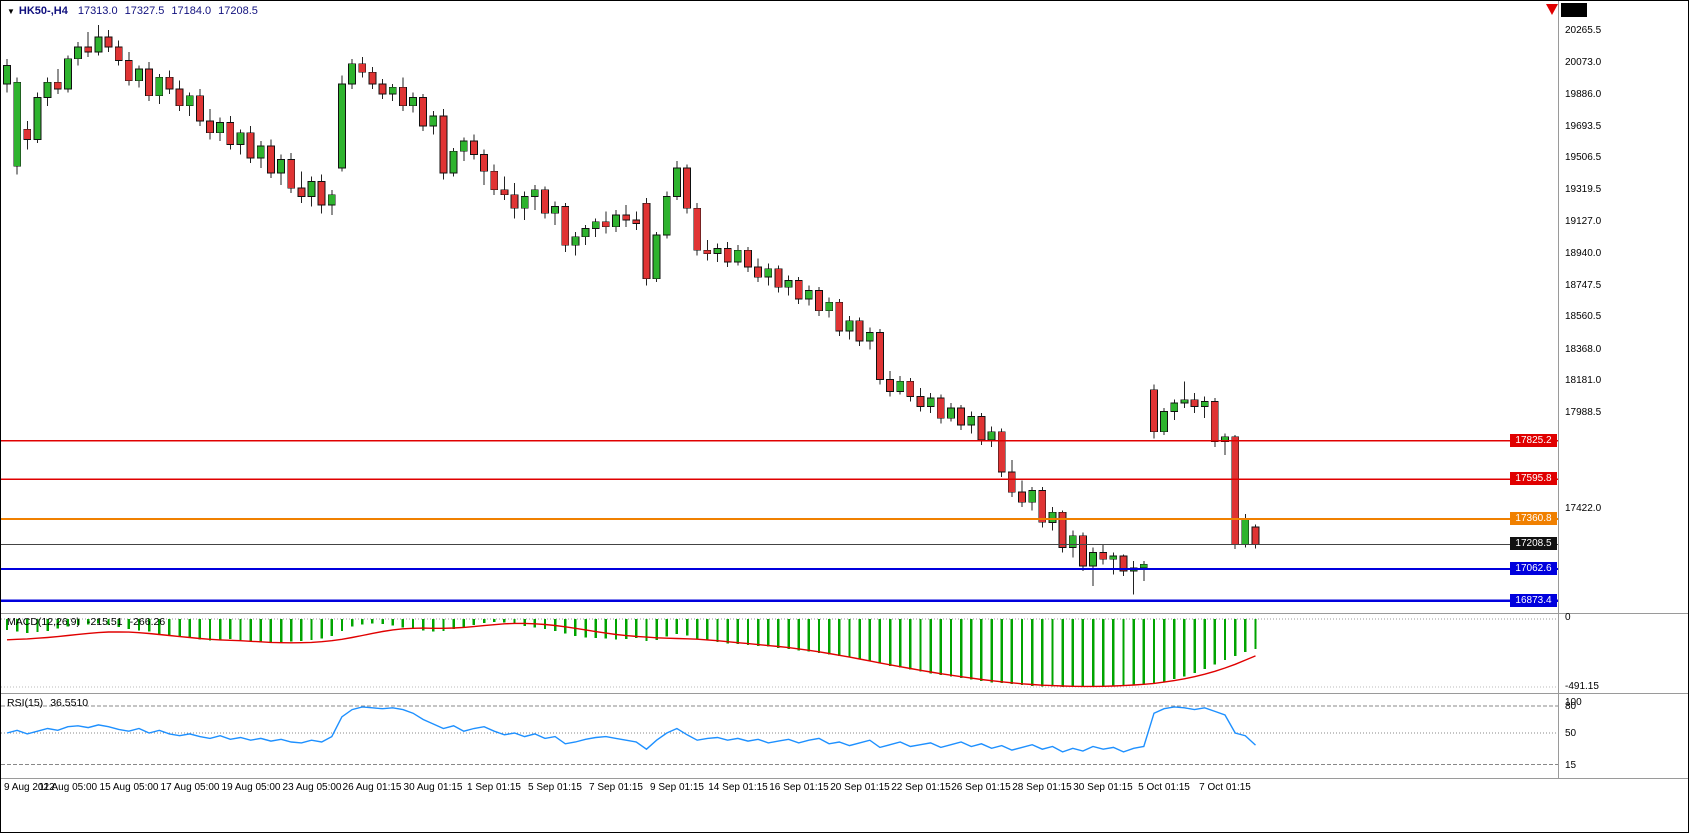  I want to click on time-axis-label: 7 Sep 01:15, so click(616, 787).